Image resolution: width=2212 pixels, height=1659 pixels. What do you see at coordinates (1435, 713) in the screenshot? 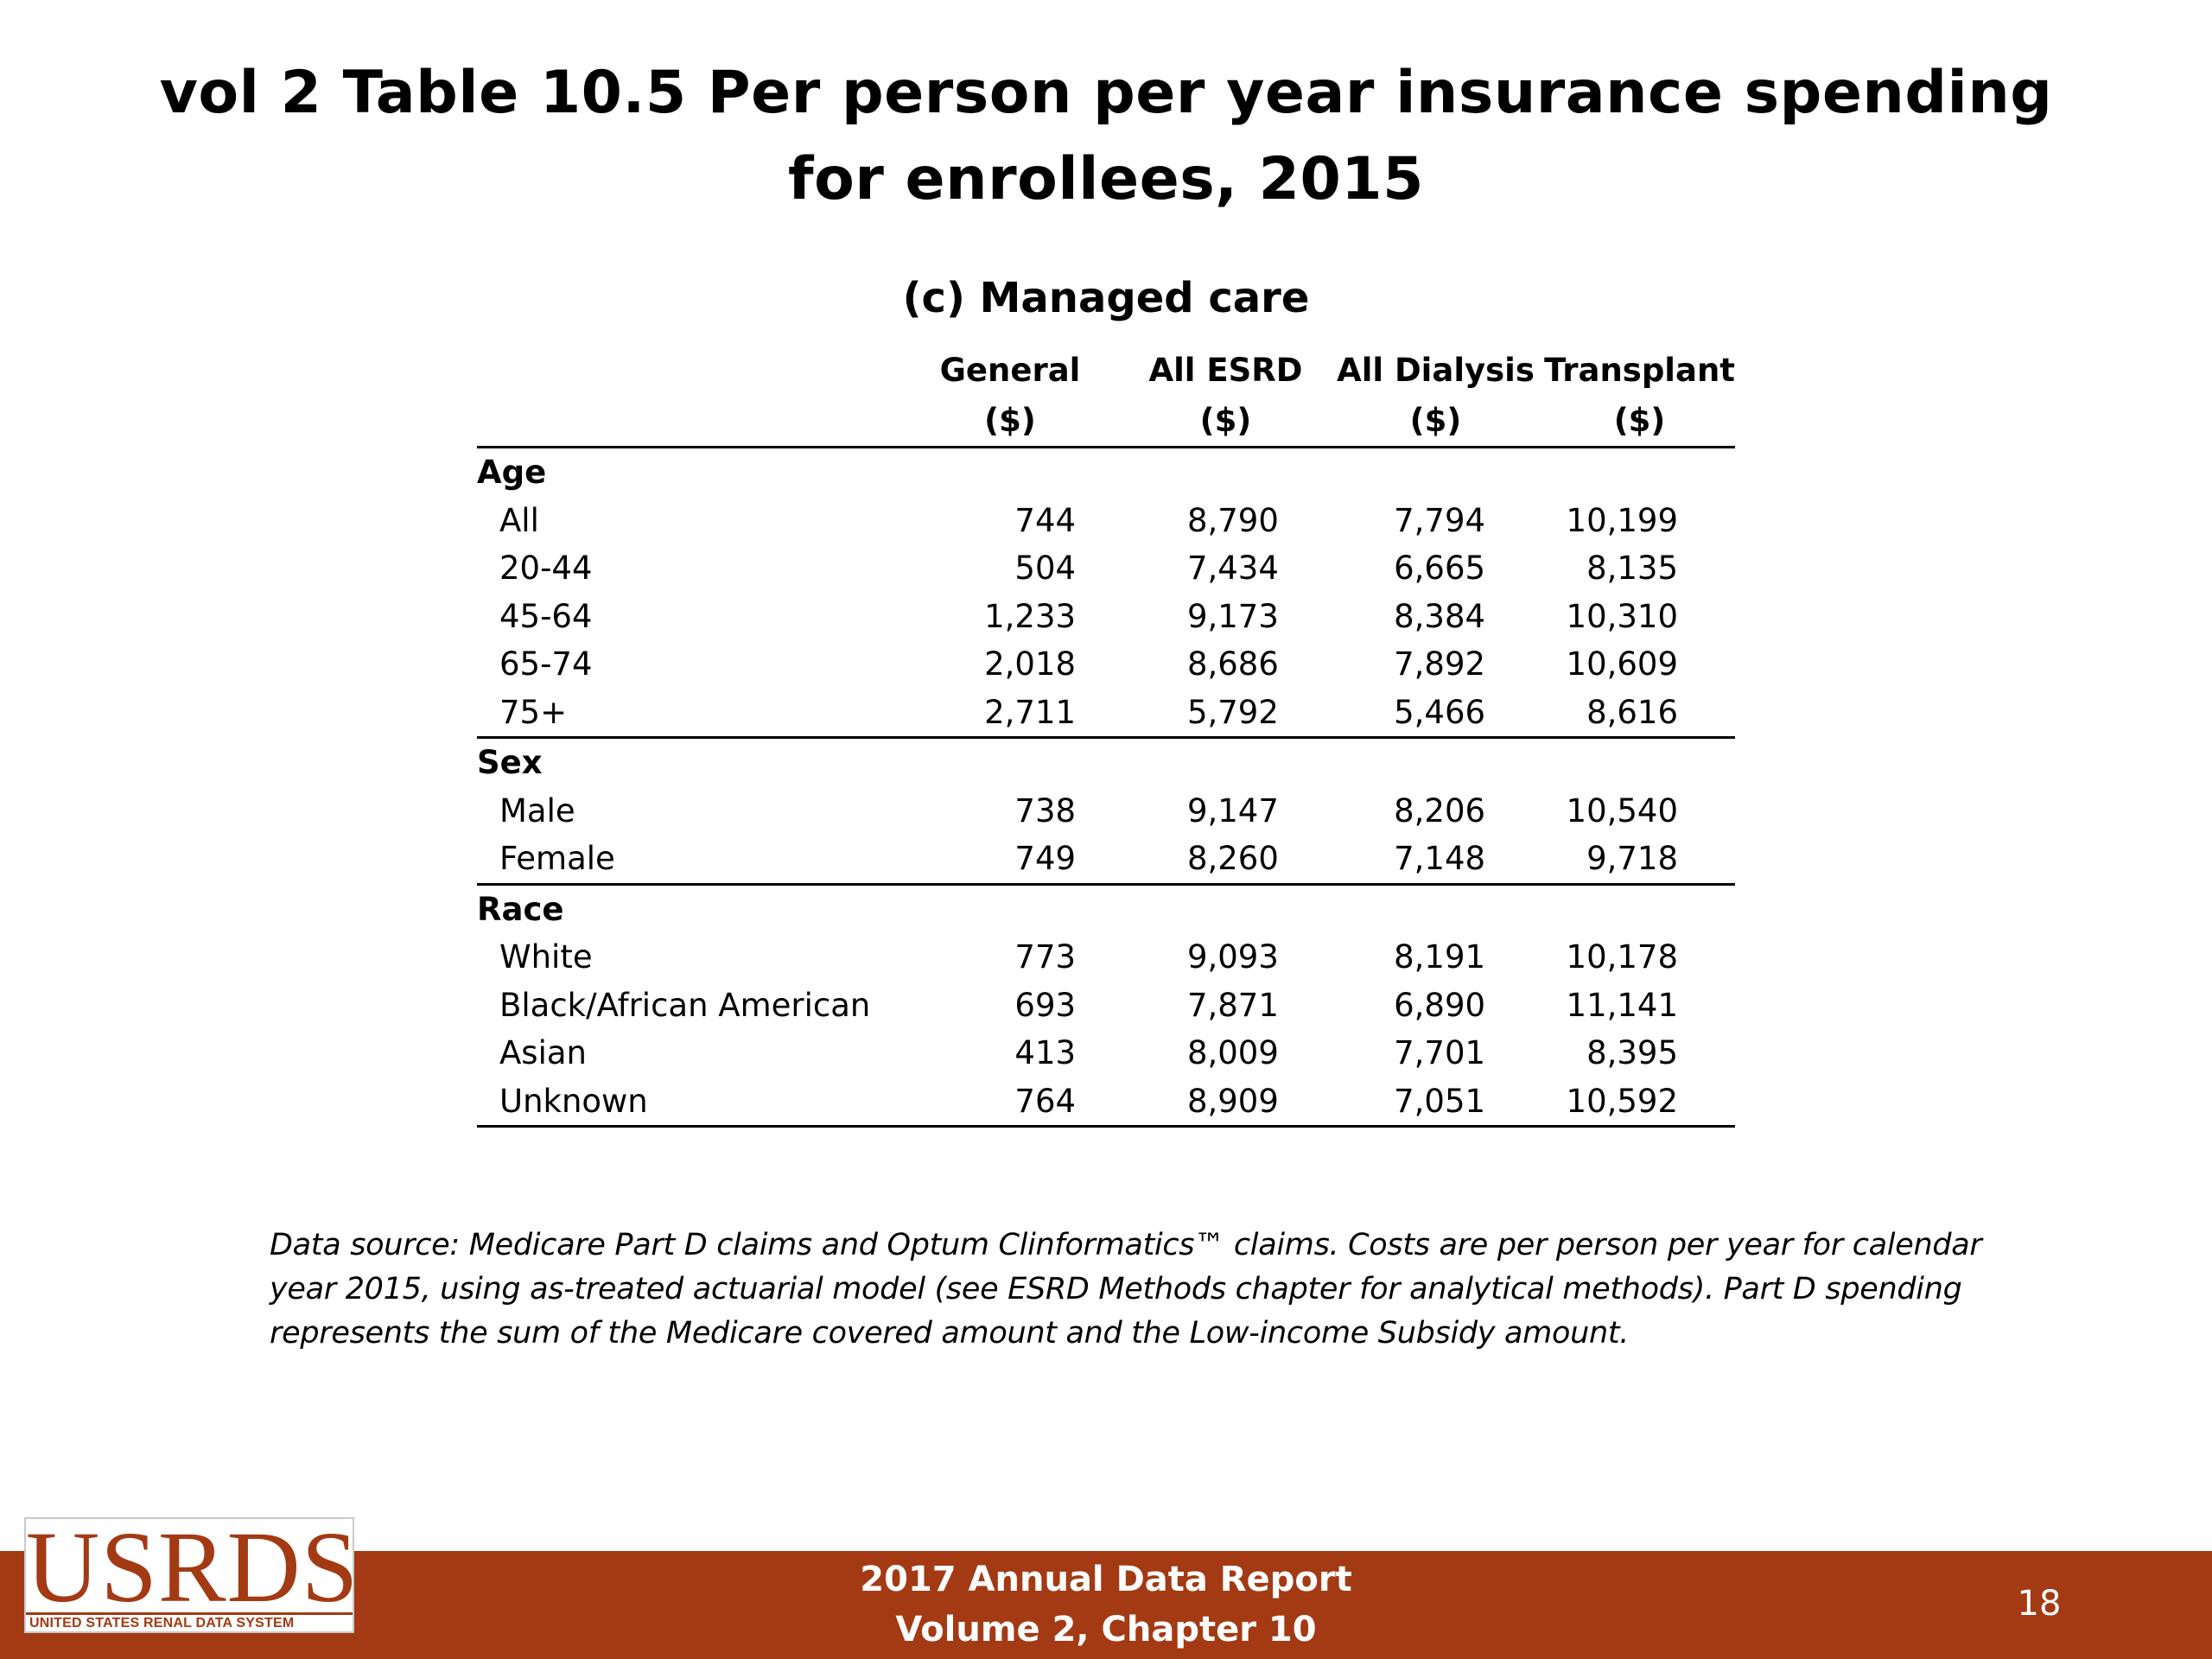
I see `cell-all-dialysis: 5,466` at bounding box center [1435, 713].